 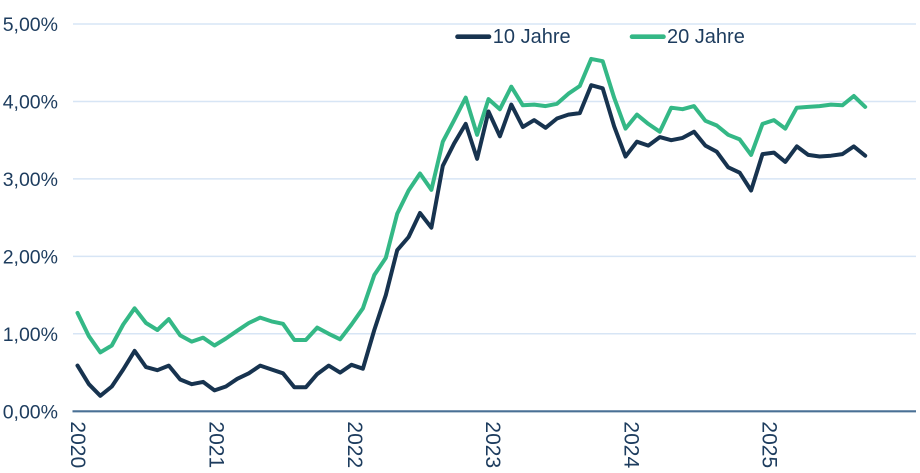 What do you see at coordinates (706, 37) in the screenshot?
I see `svg-text: 20 Jahre` at bounding box center [706, 37].